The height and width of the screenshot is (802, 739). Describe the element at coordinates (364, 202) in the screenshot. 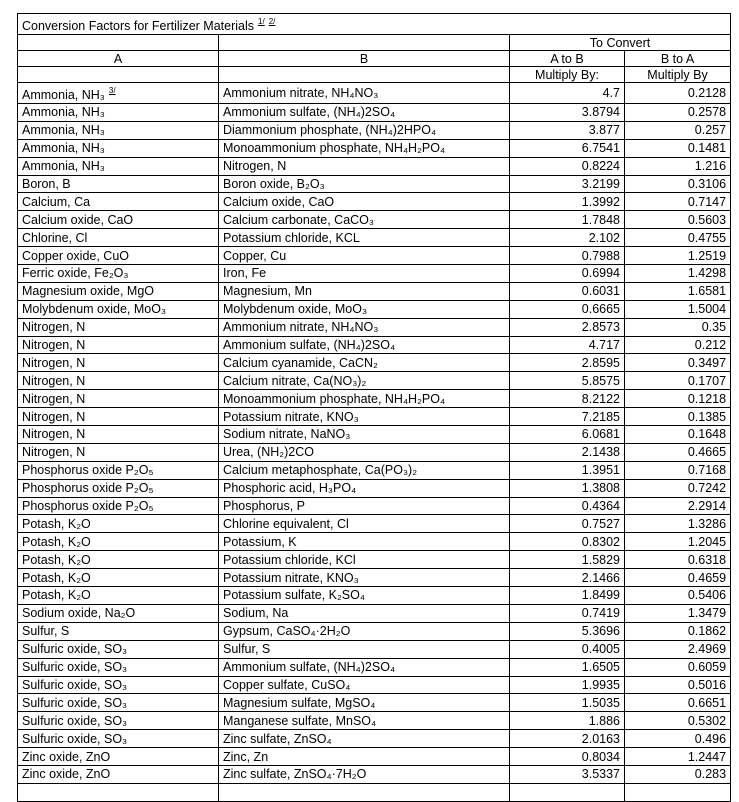

I see `material-b: Calcium oxide, CaO` at that location.